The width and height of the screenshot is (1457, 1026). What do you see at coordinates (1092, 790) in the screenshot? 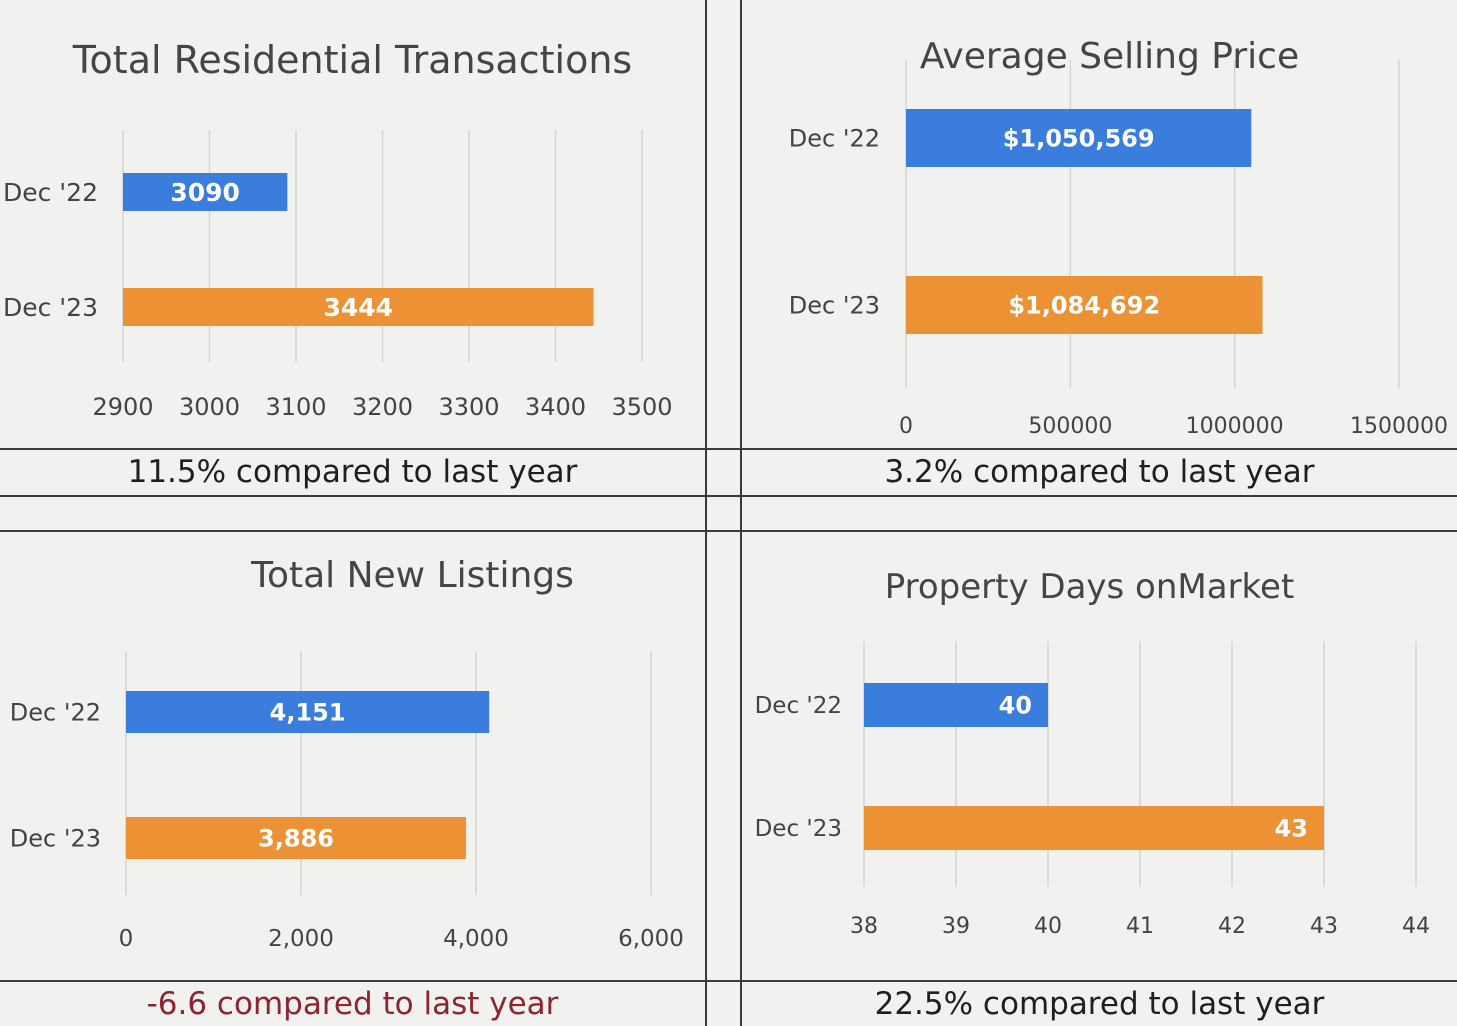
I see `chart-days-on-market: 38 39 40 41 42 43 44 Dec '22 40 Dec '23 43` at bounding box center [1092, 790].